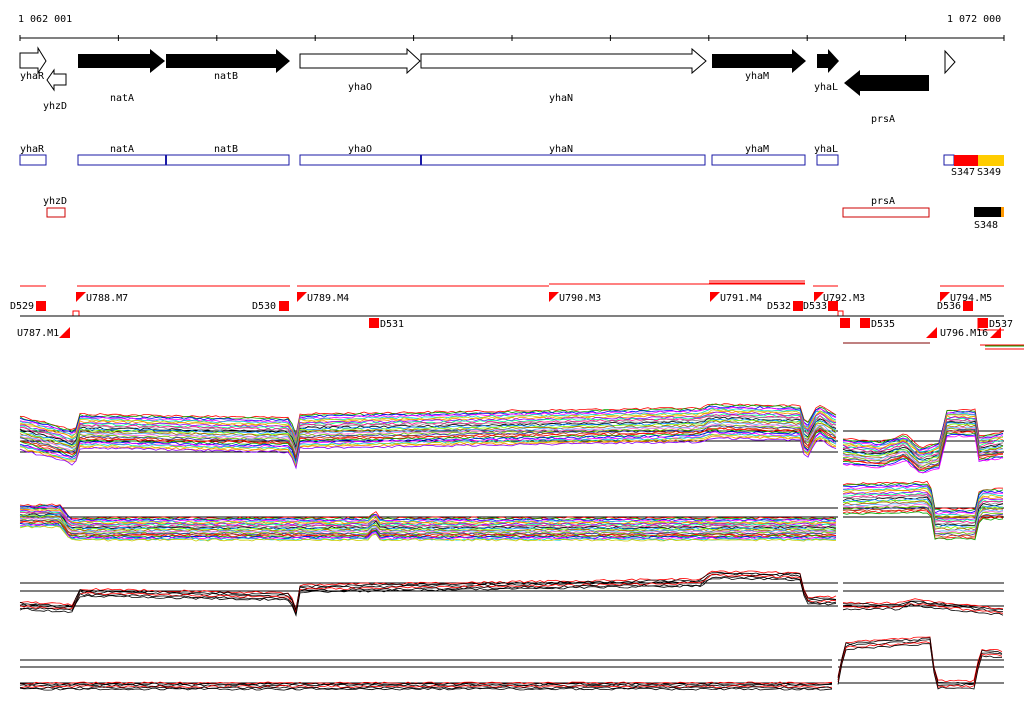 The image size is (1024, 714). Describe the element at coordinates (360, 160) in the screenshot. I see `gene-box-yhaO` at that location.